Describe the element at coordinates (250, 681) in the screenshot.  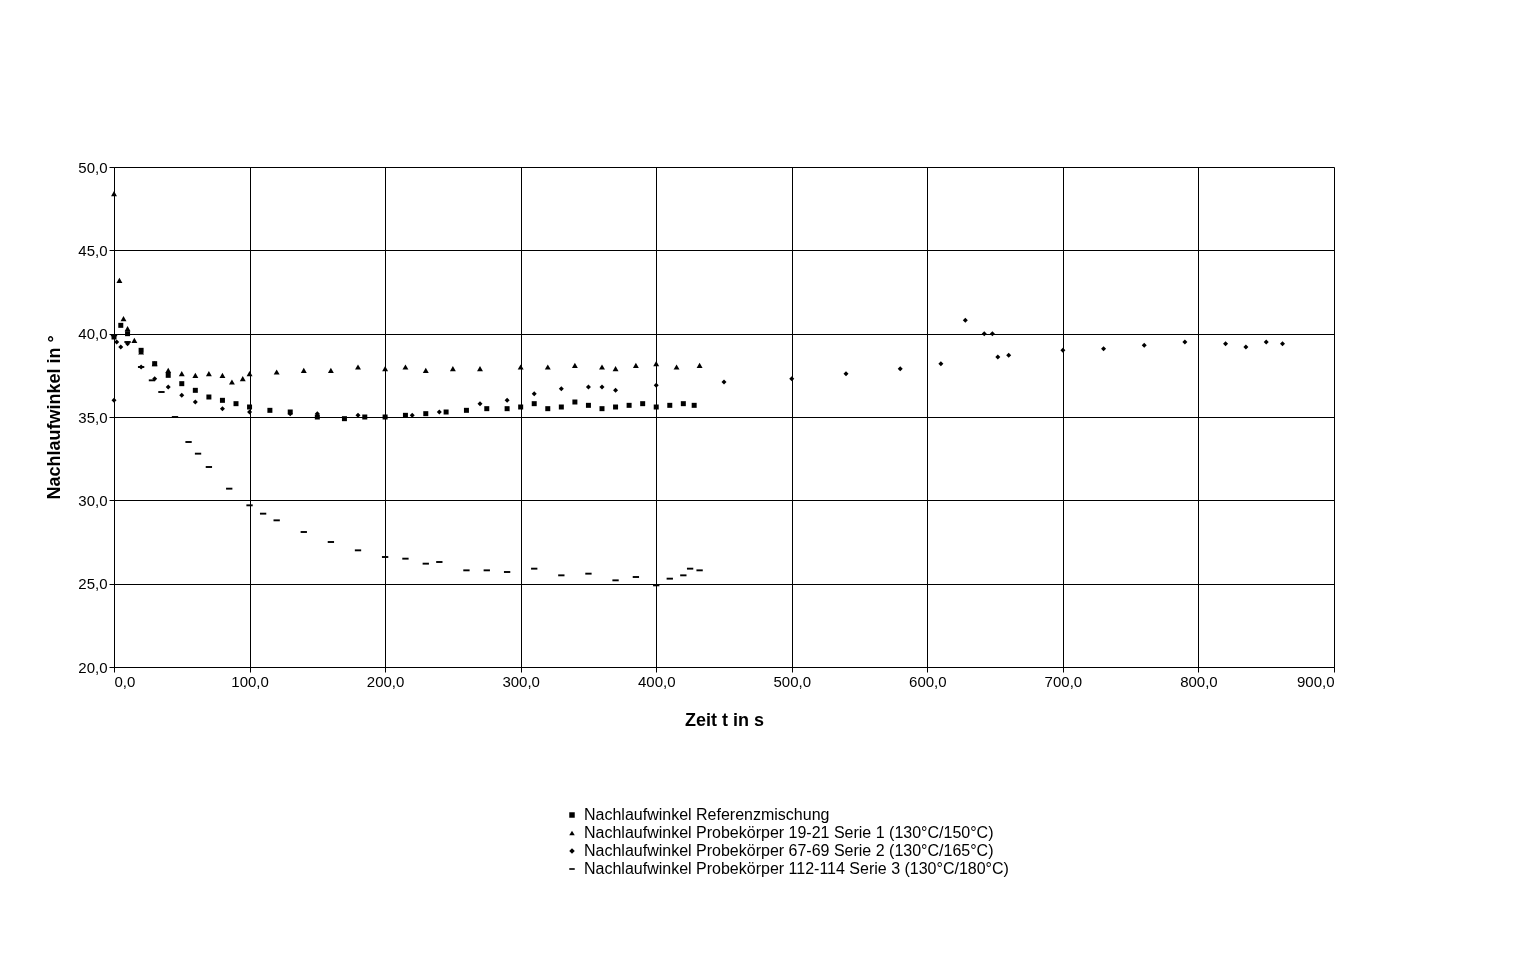
I see `x-tick-label: 100,0` at that location.